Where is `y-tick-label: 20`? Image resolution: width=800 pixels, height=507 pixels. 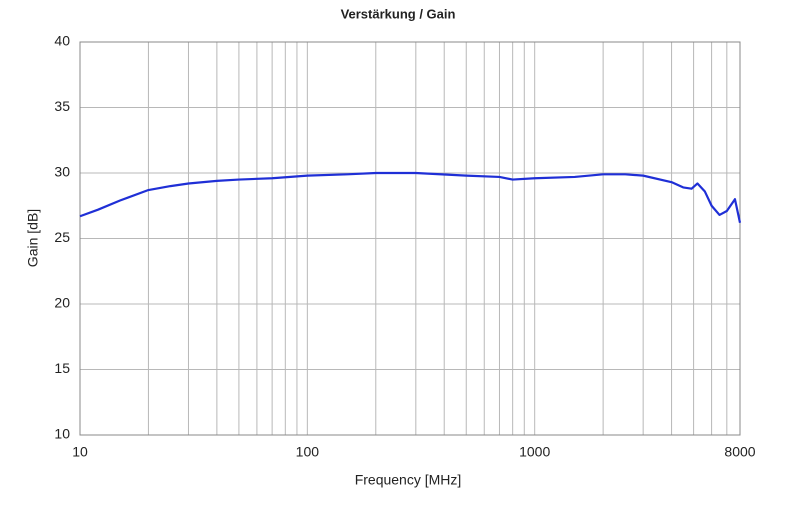 y-tick-label: 20 is located at coordinates (62, 303).